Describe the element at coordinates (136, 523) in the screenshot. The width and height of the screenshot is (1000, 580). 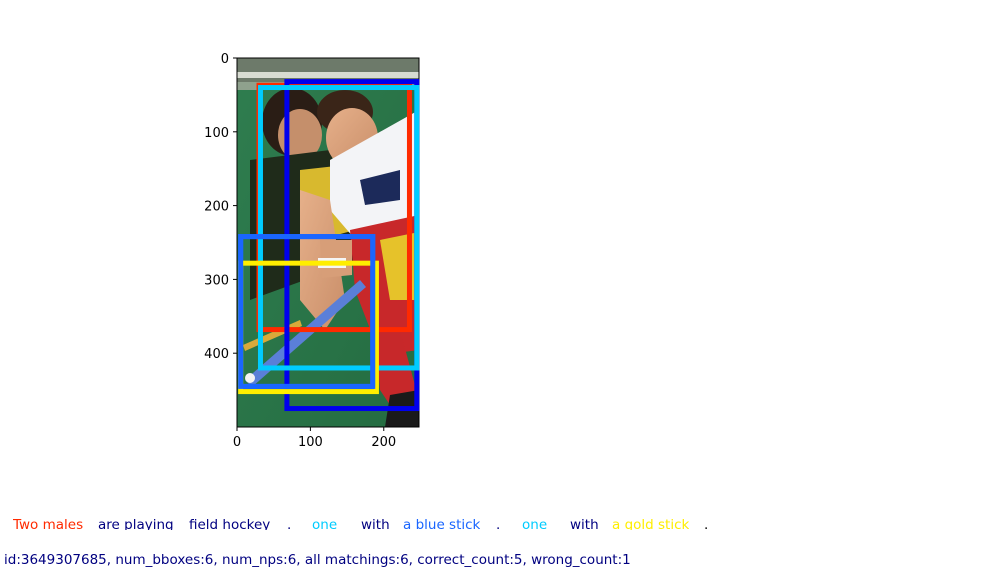
I see `caption-segment: are playing` at that location.